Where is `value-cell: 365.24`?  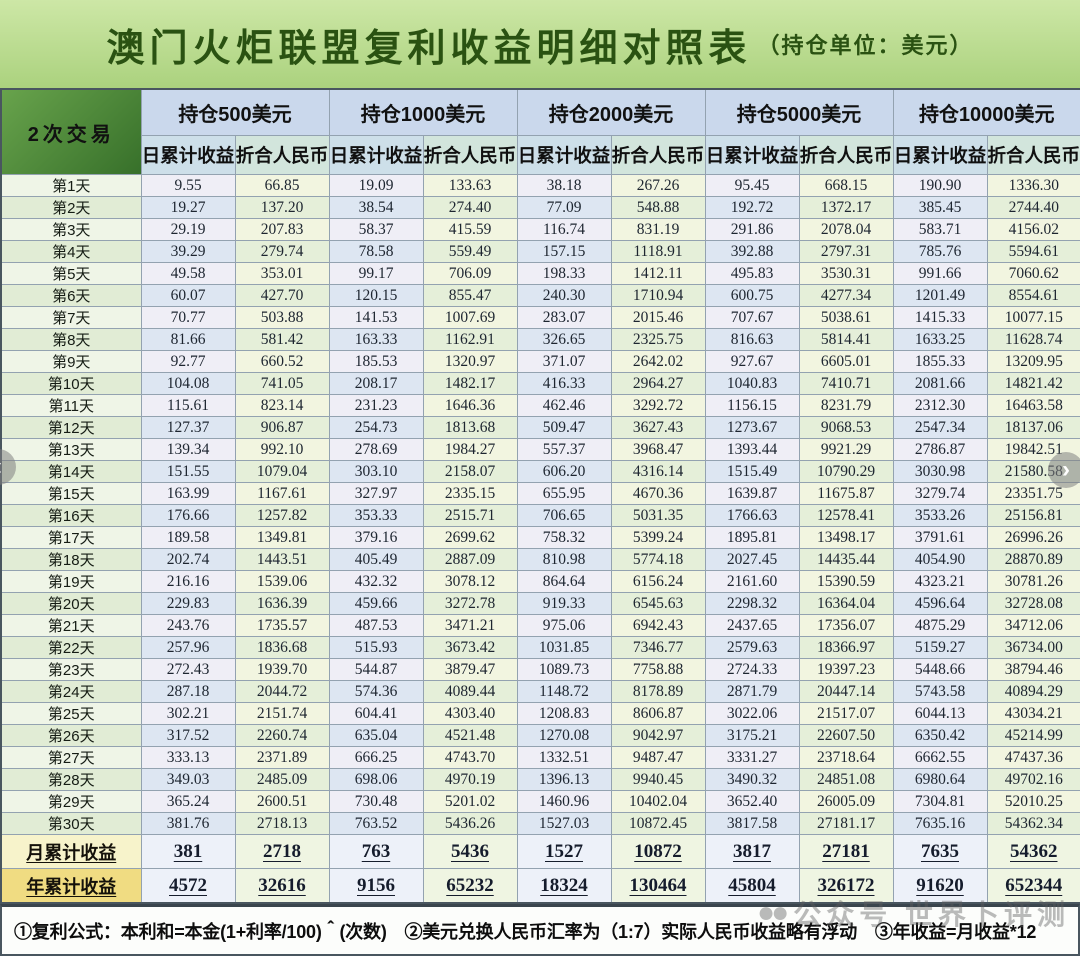
value-cell: 365.24 is located at coordinates (188, 801).